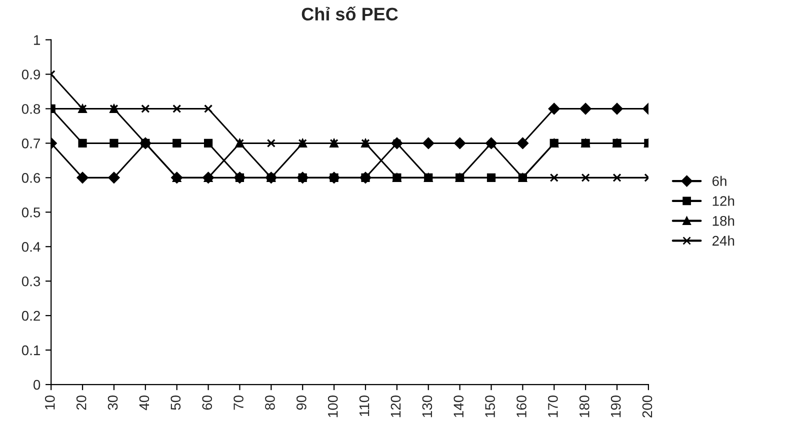 The width and height of the screenshot is (786, 442). Describe the element at coordinates (395, 407) in the screenshot. I see `x-tick-label: 120` at that location.